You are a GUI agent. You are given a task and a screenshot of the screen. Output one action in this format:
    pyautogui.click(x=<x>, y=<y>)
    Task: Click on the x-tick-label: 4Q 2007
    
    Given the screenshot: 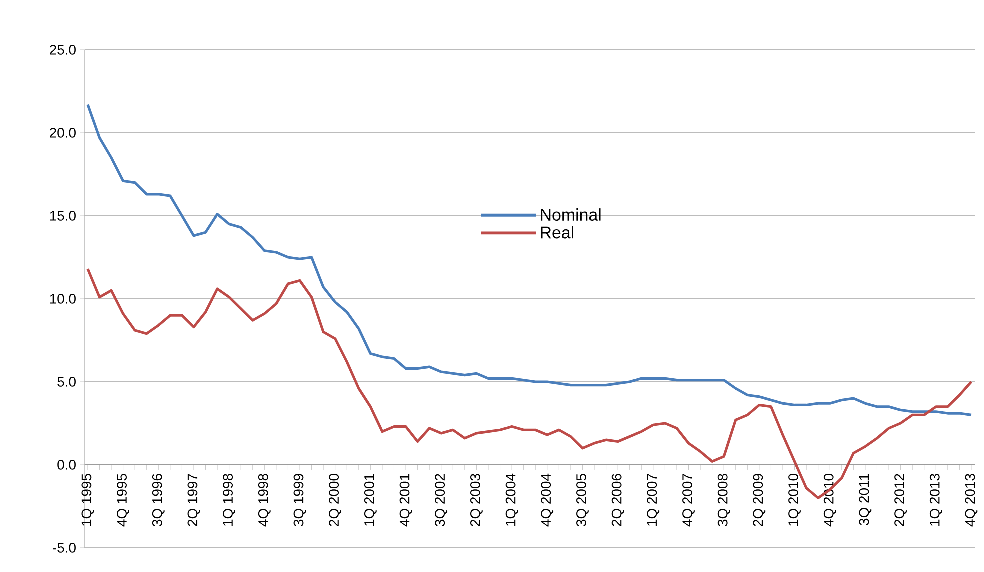 What is the action you would take?
    pyautogui.click(x=688, y=500)
    